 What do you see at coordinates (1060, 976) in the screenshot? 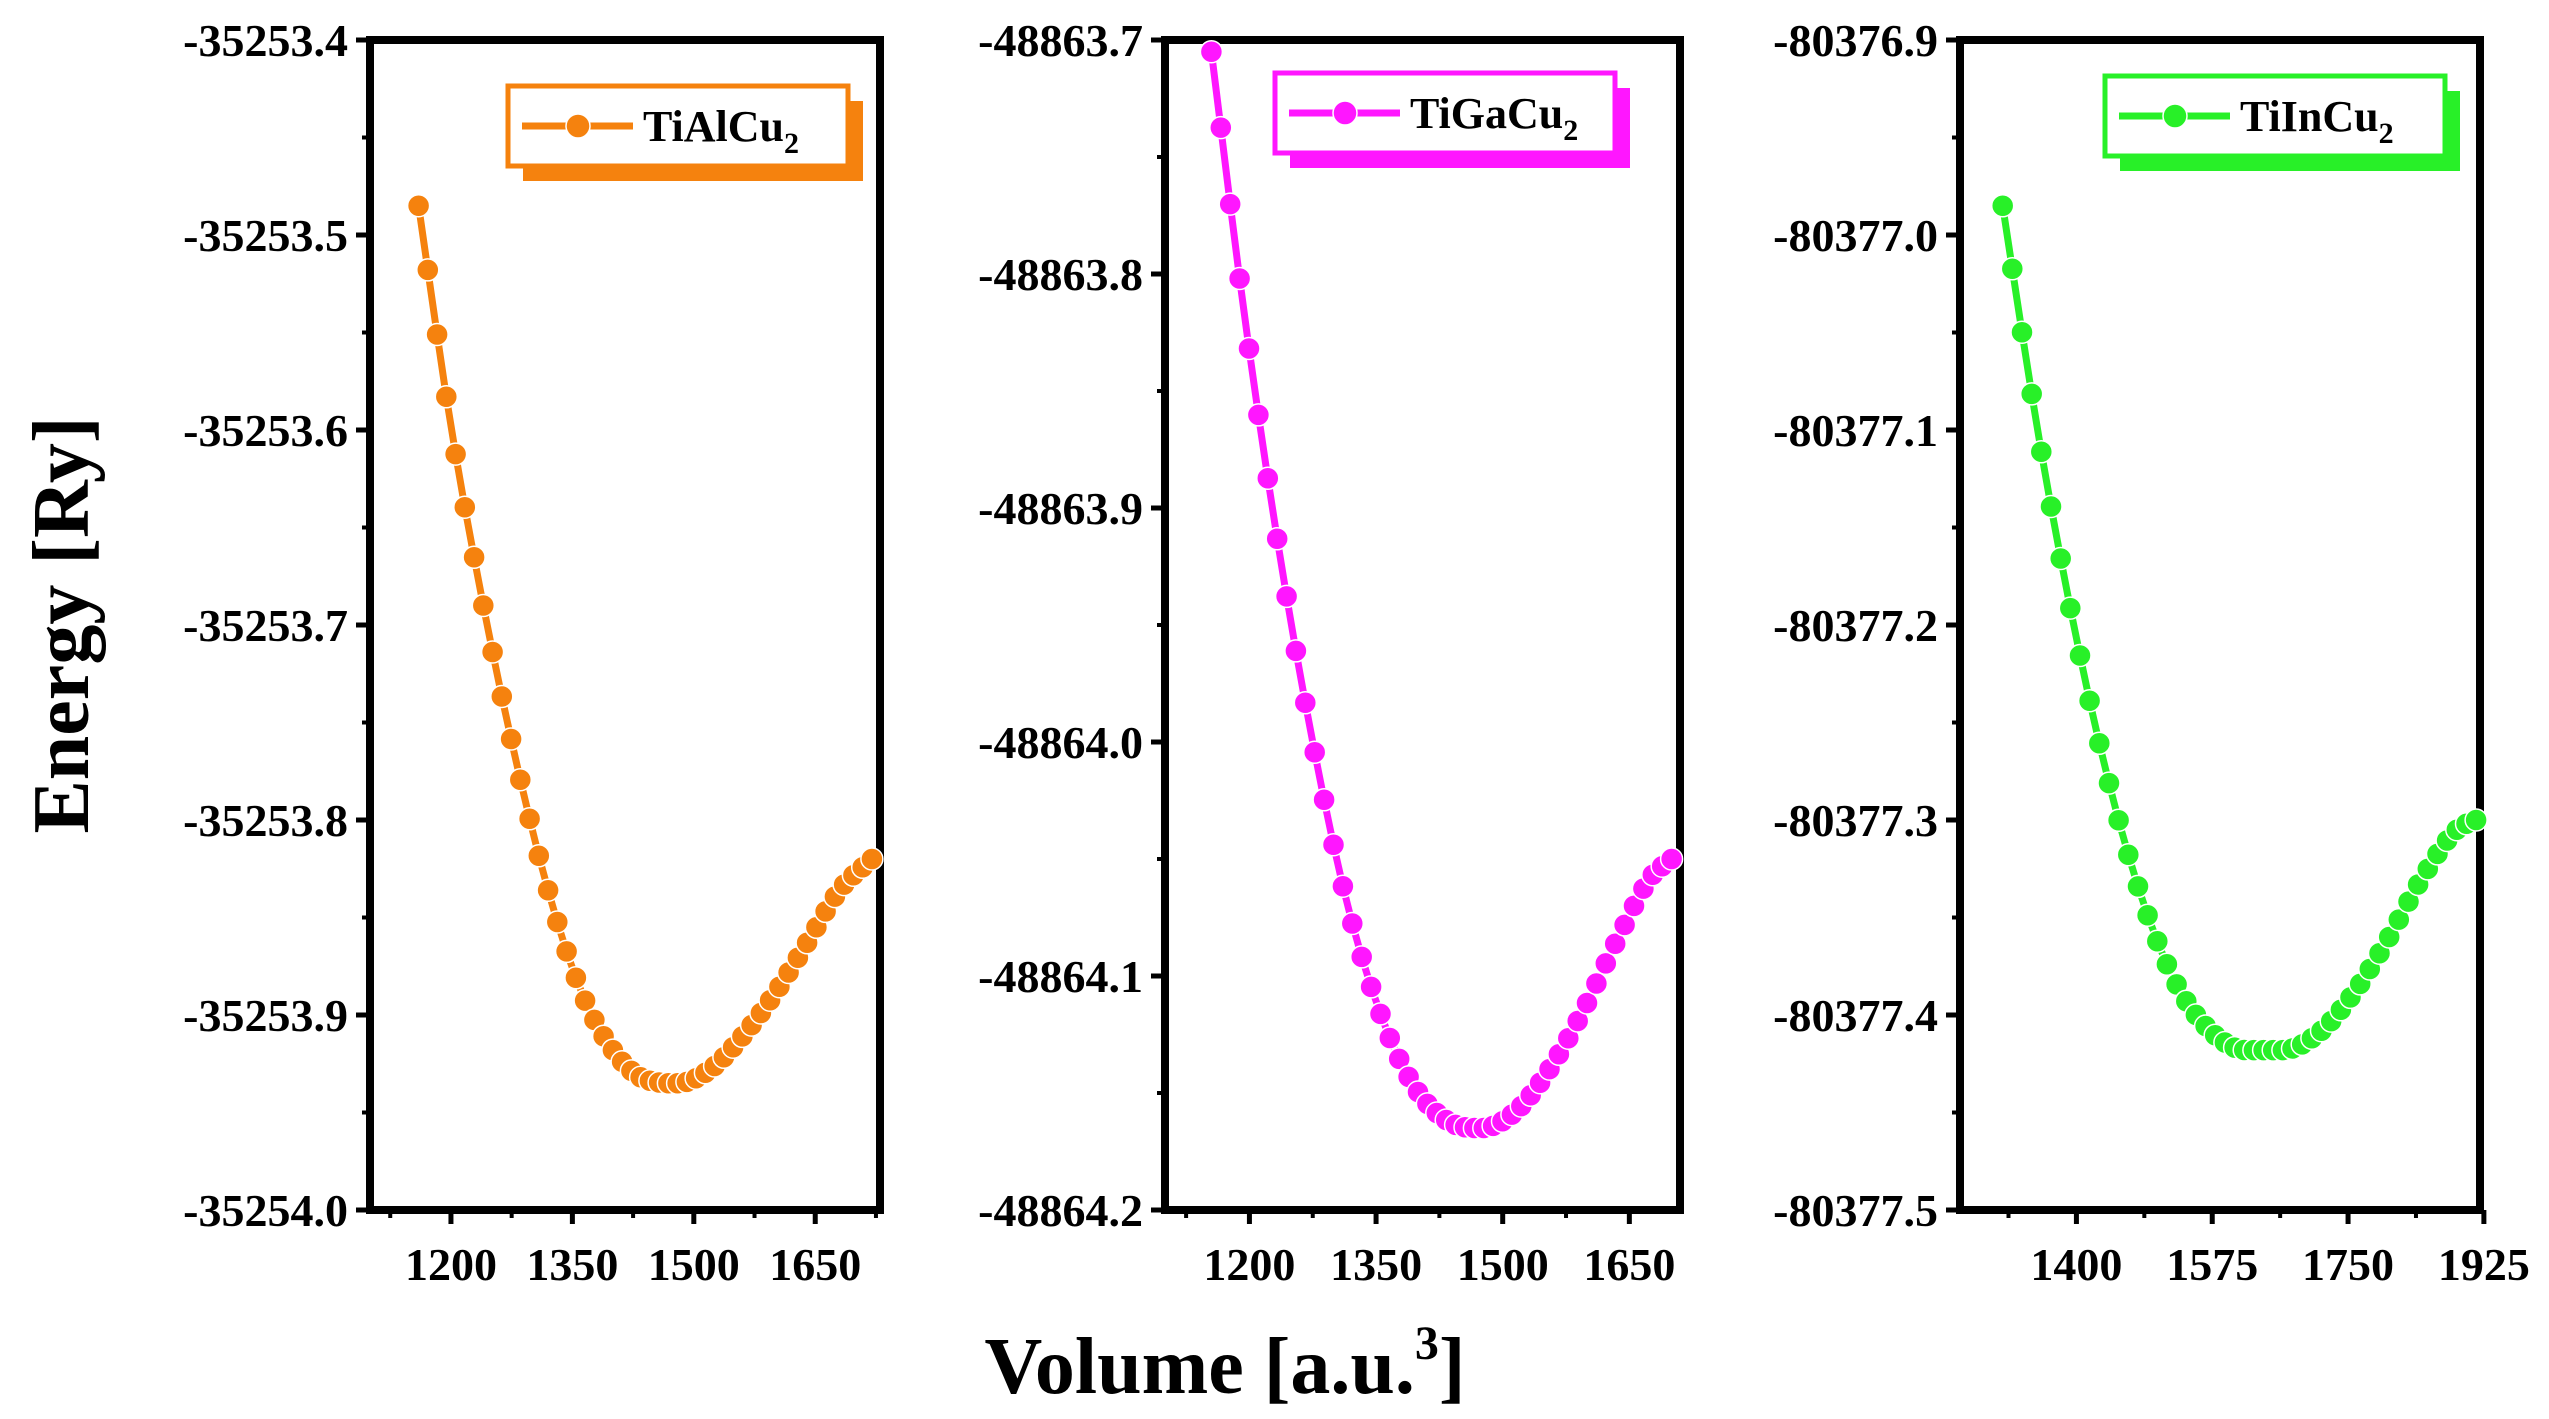
I see `y-tick-label: -48864.1` at bounding box center [1060, 976].